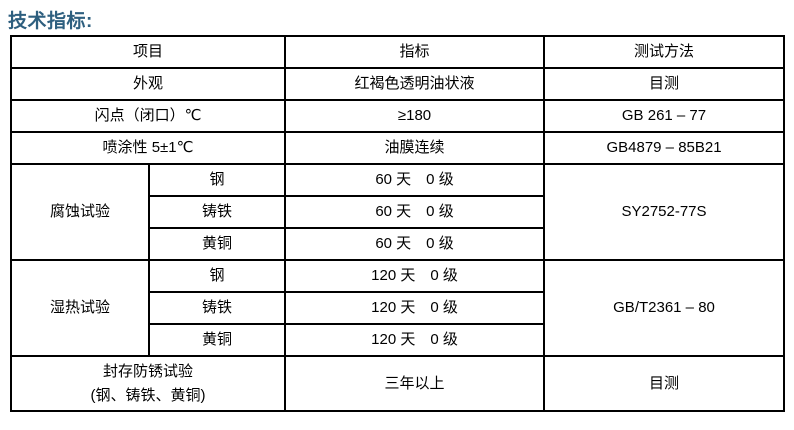 This screenshot has height=430, width=794. What do you see at coordinates (415, 340) in the screenshot?
I see `cell-damp-heat-brass-spec: 120 天 0 级` at bounding box center [415, 340].